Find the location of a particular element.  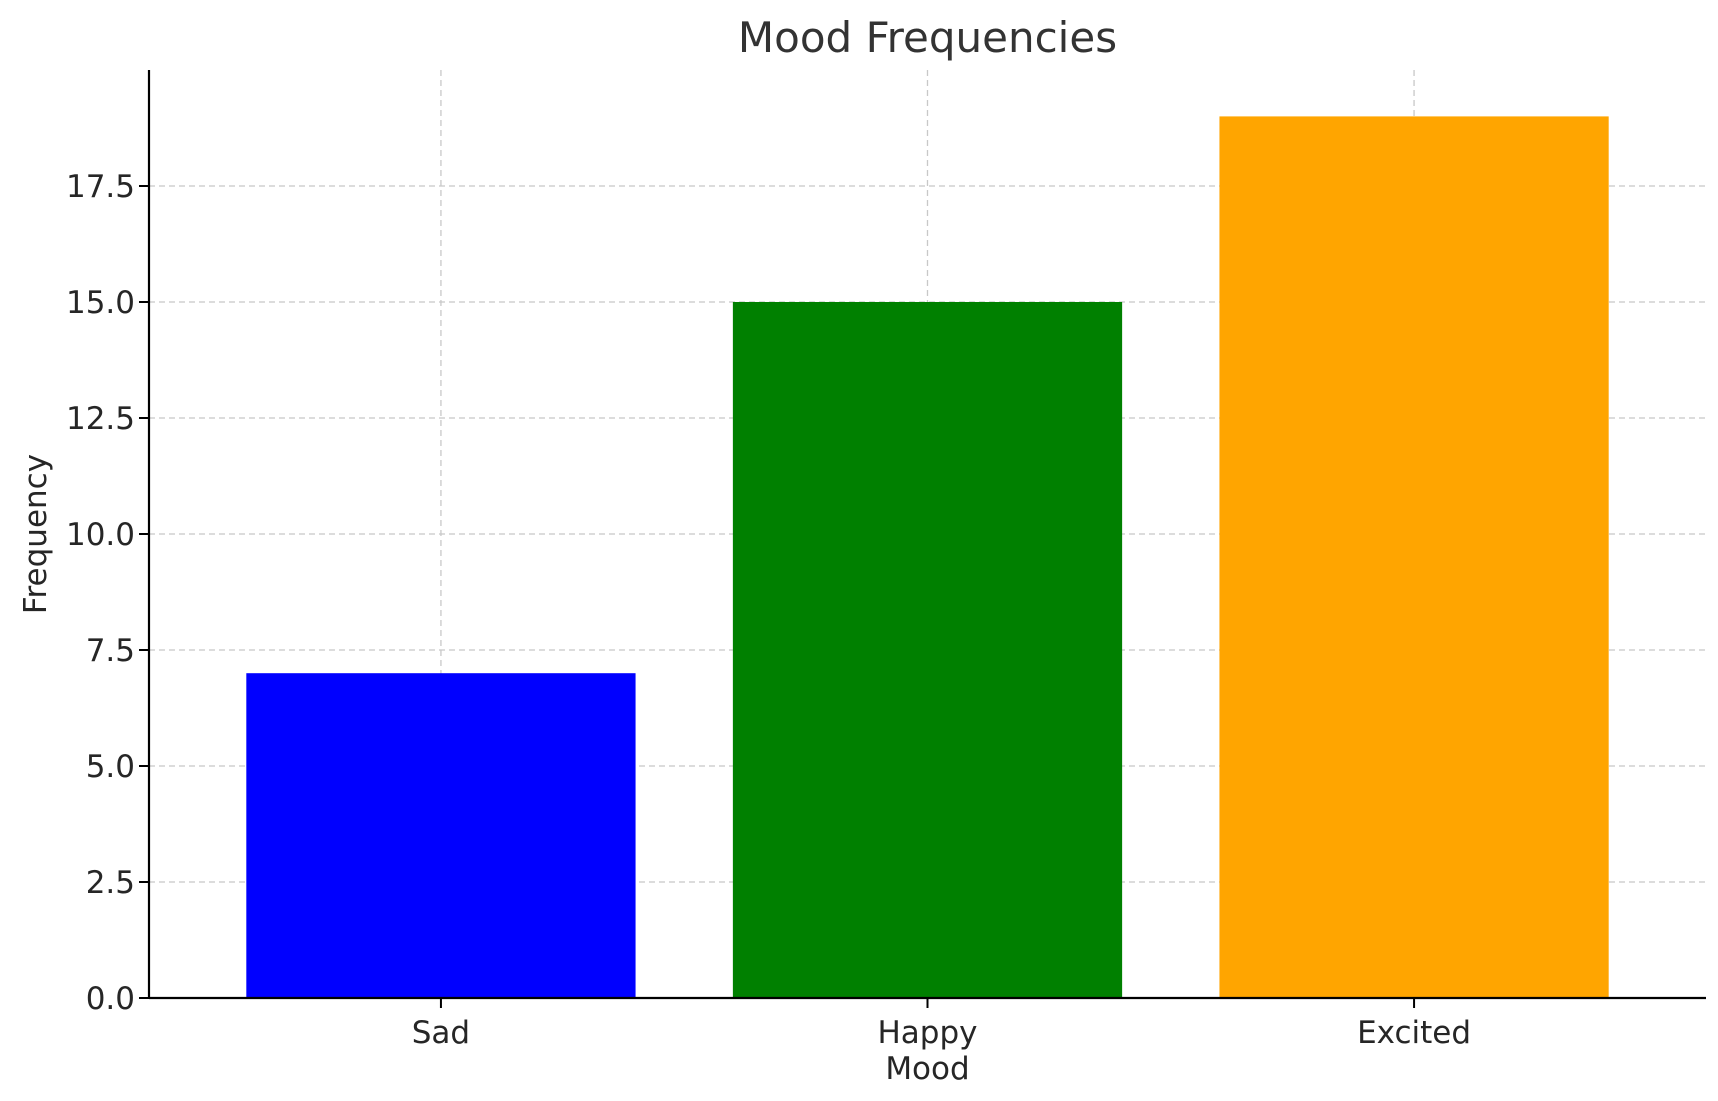

x-axis-label: Mood is located at coordinates (927, 1069).